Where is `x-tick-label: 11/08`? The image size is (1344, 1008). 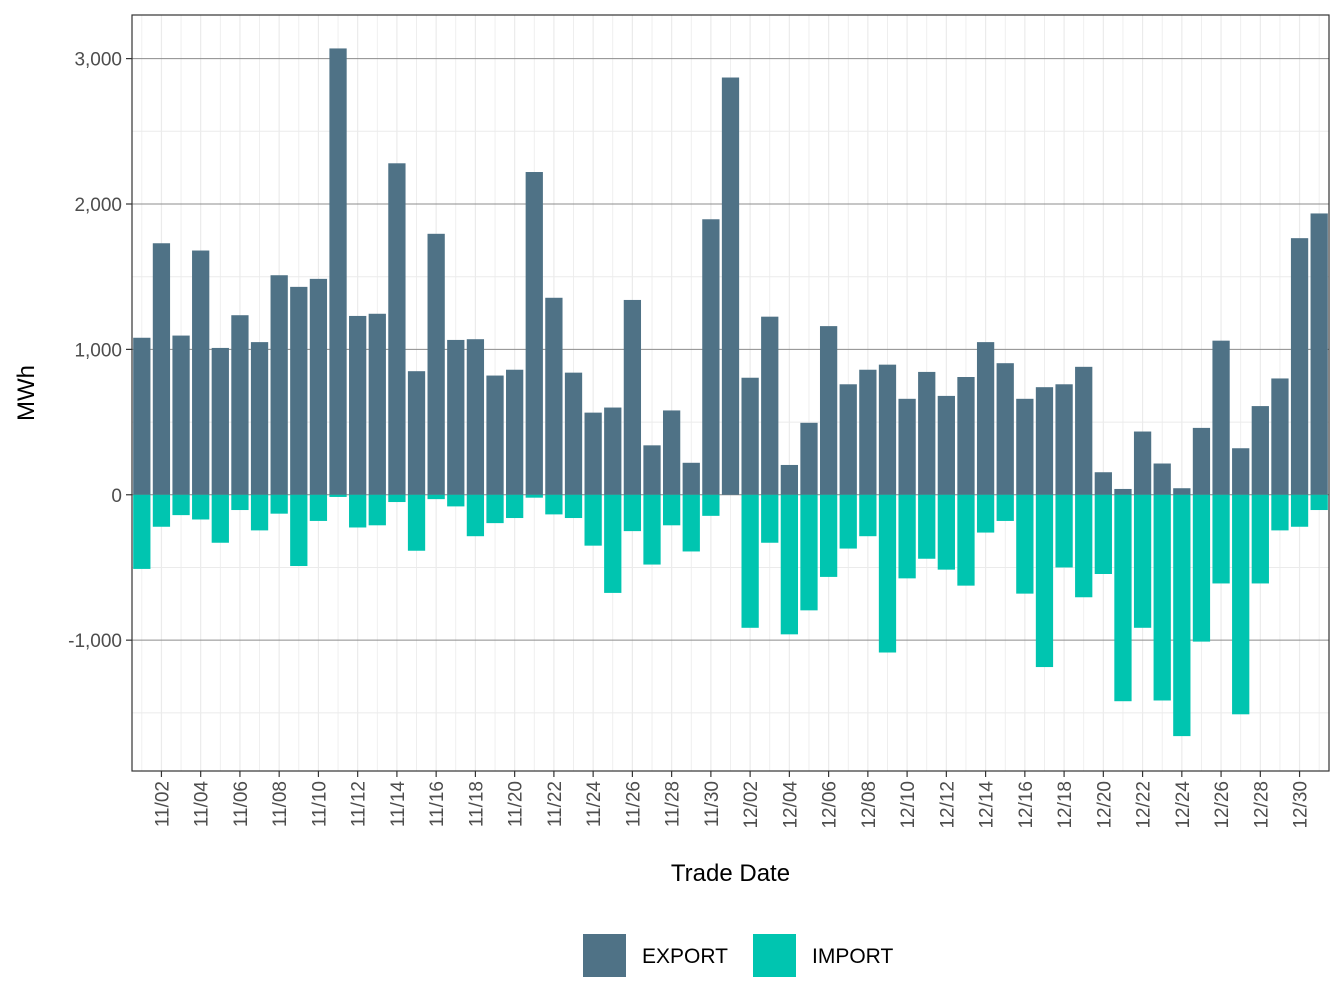 x-tick-label: 11/08 is located at coordinates (280, 804).